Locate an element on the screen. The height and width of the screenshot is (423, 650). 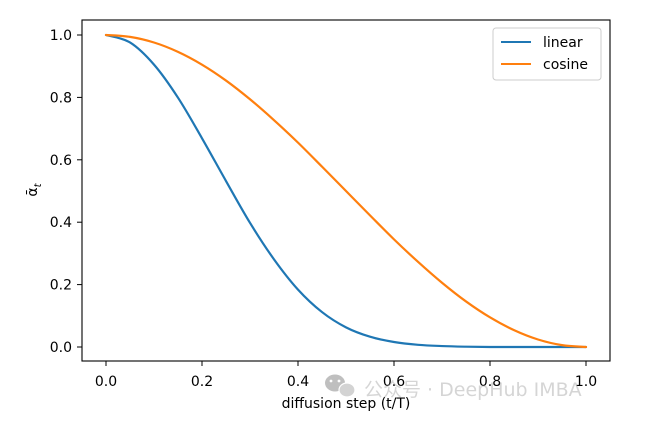
y-axis-label: ᾱt is located at coordinates (34, 189).